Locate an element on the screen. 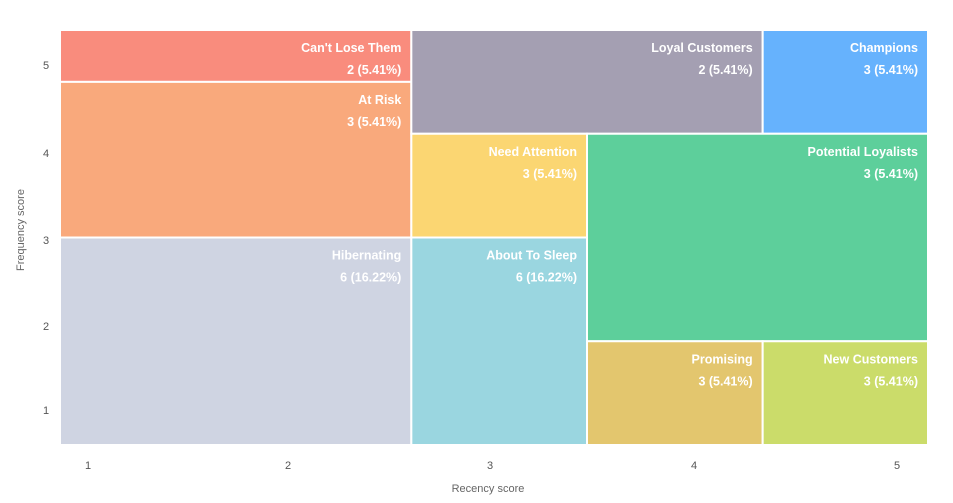  segment-loyal-customers: Loyal Customers 2 (5.41%) is located at coordinates (587, 82).